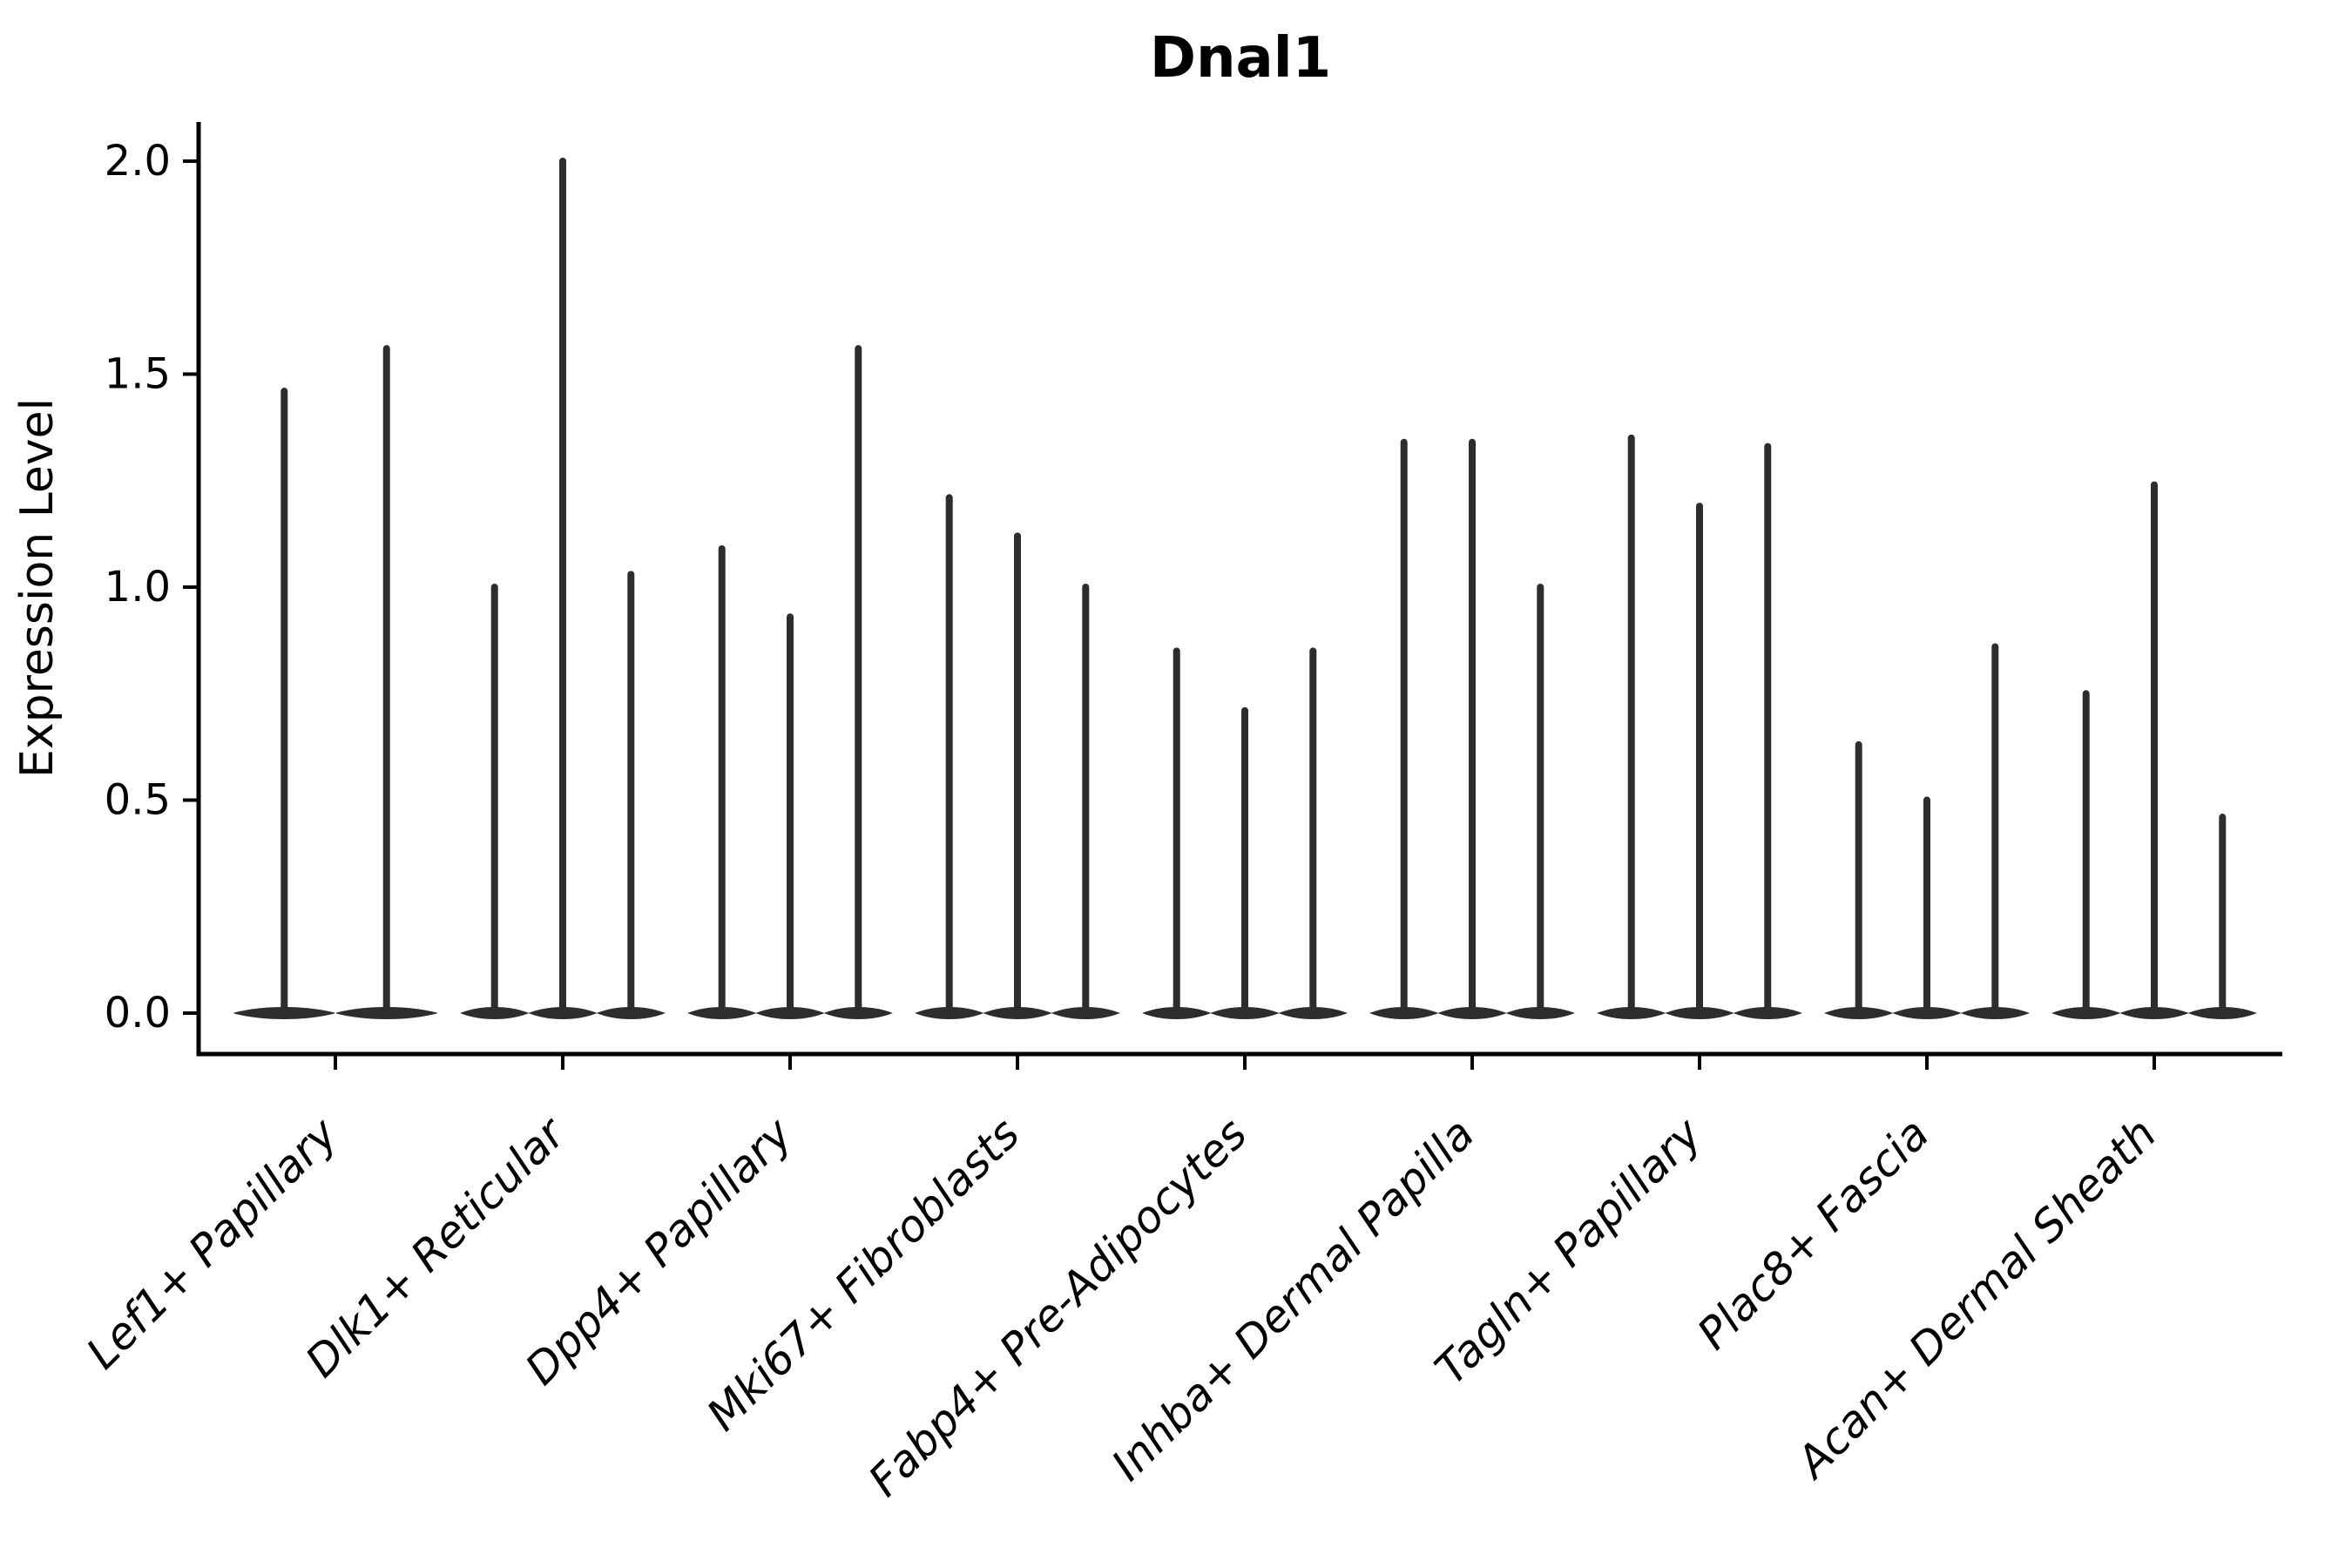  What do you see at coordinates (138, 587) in the screenshot?
I see `y-tick-label: 1.0` at bounding box center [138, 587].